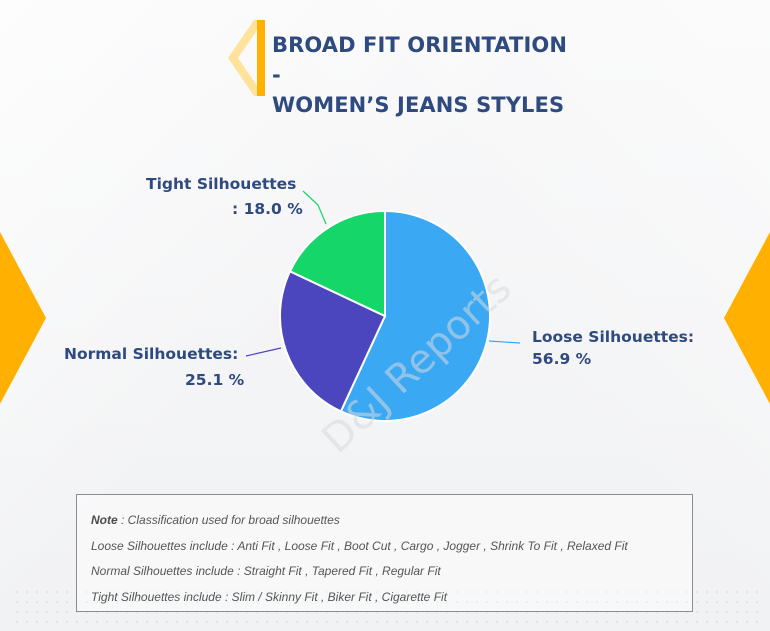  What do you see at coordinates (415, 315) in the screenshot?
I see `pie-slice-loose` at bounding box center [415, 315].